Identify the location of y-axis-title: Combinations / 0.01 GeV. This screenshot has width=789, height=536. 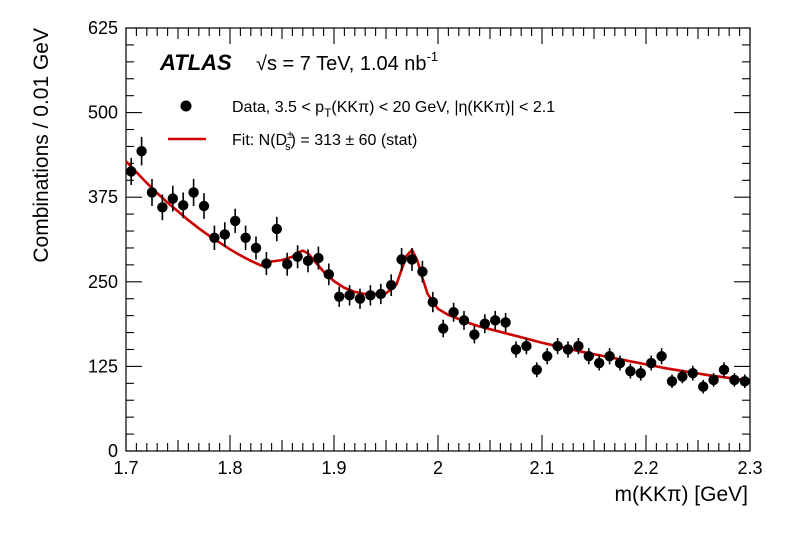
(41, 145).